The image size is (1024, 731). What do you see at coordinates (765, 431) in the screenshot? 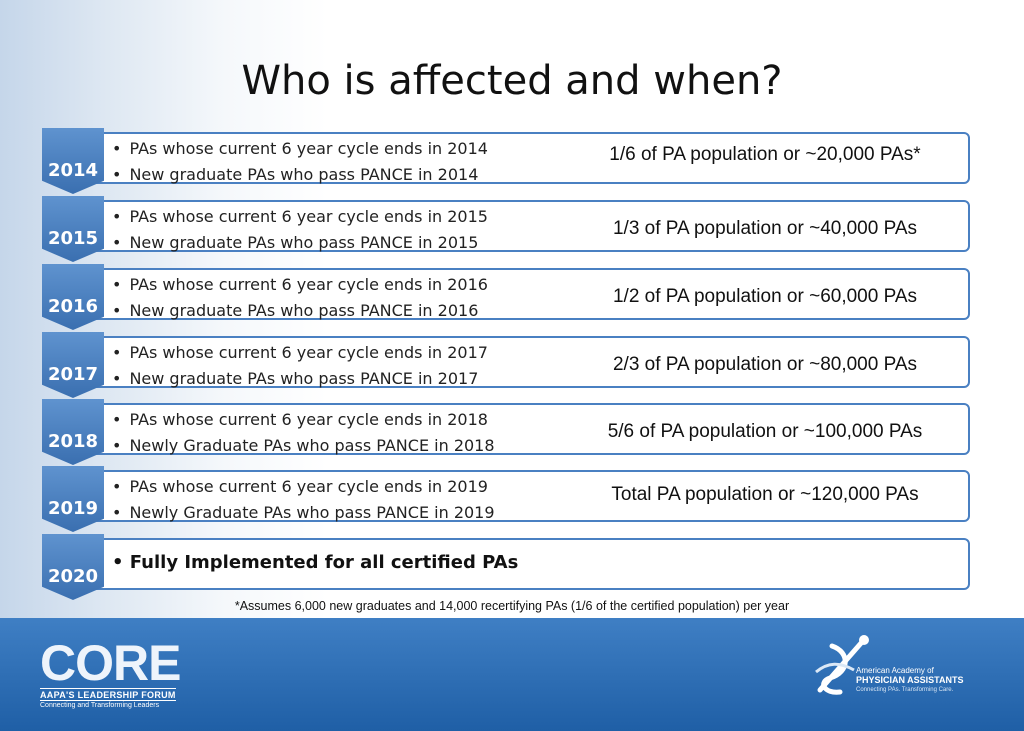
I see `population-stat: 5/6 of PA population or ~100,000 PAs` at bounding box center [765, 431].